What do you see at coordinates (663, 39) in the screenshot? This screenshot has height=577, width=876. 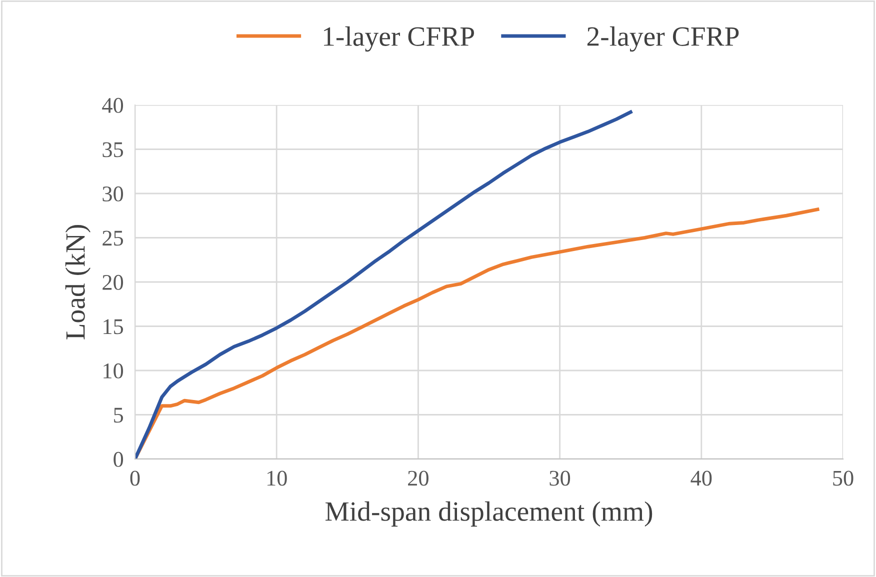 I see `legend-label: 2-layer CFRP` at bounding box center [663, 39].